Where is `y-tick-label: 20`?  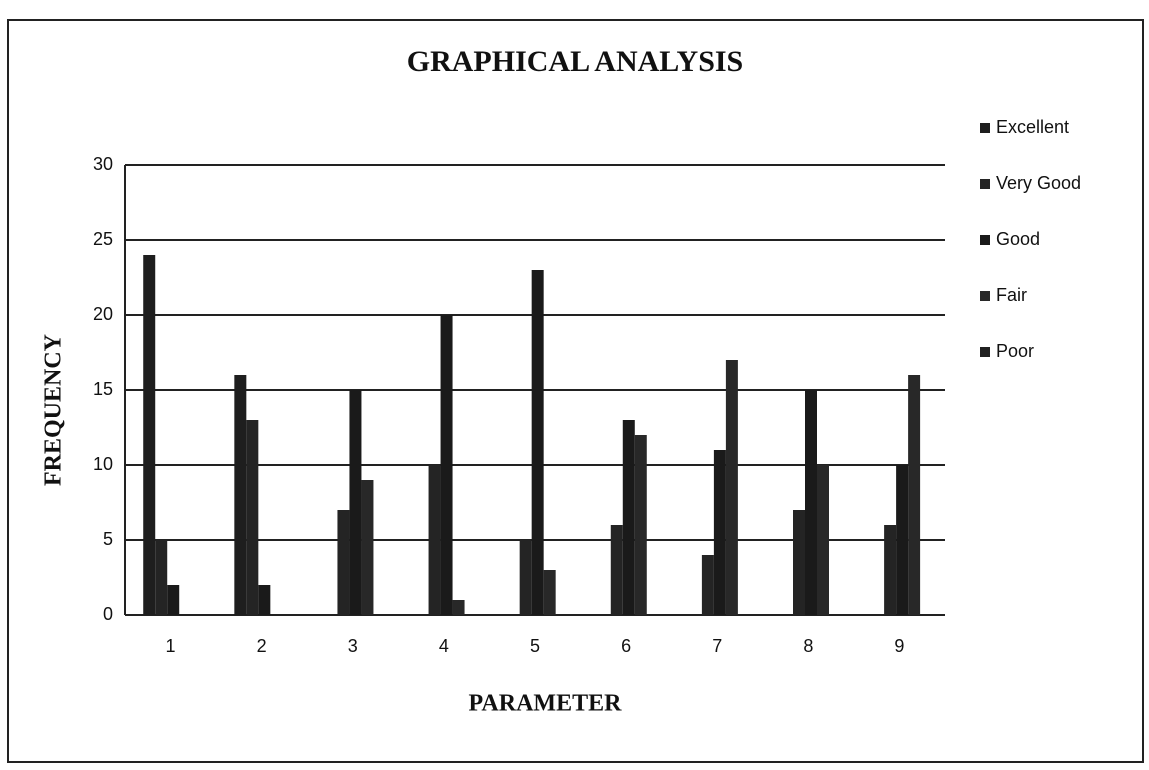
y-tick-label: 20 is located at coordinates (103, 314).